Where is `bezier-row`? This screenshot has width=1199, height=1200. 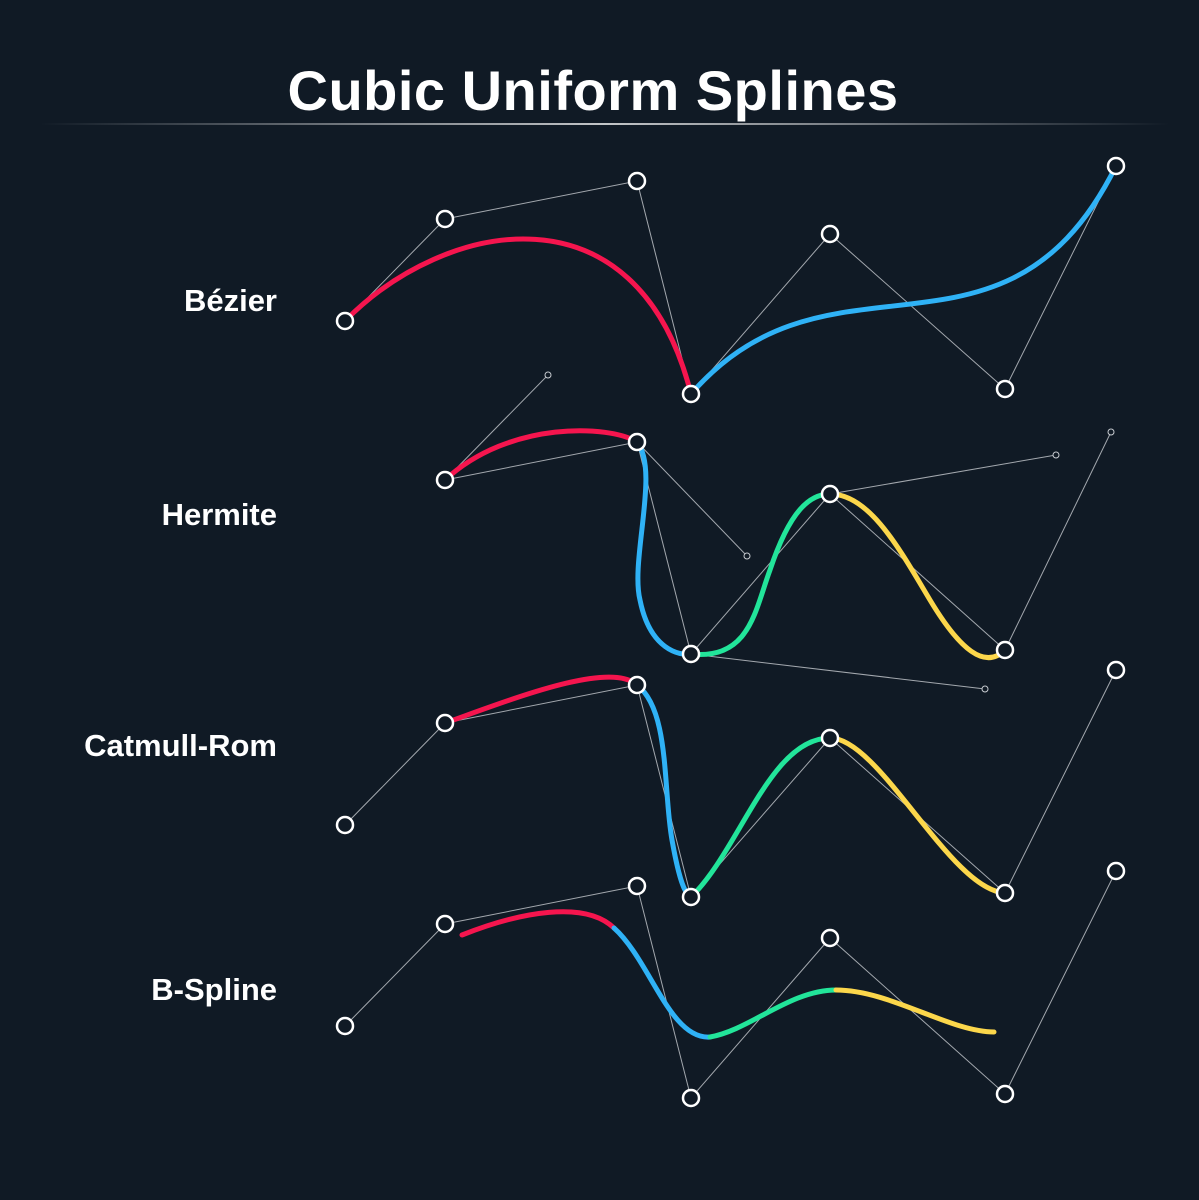 bezier-row is located at coordinates (730, 280).